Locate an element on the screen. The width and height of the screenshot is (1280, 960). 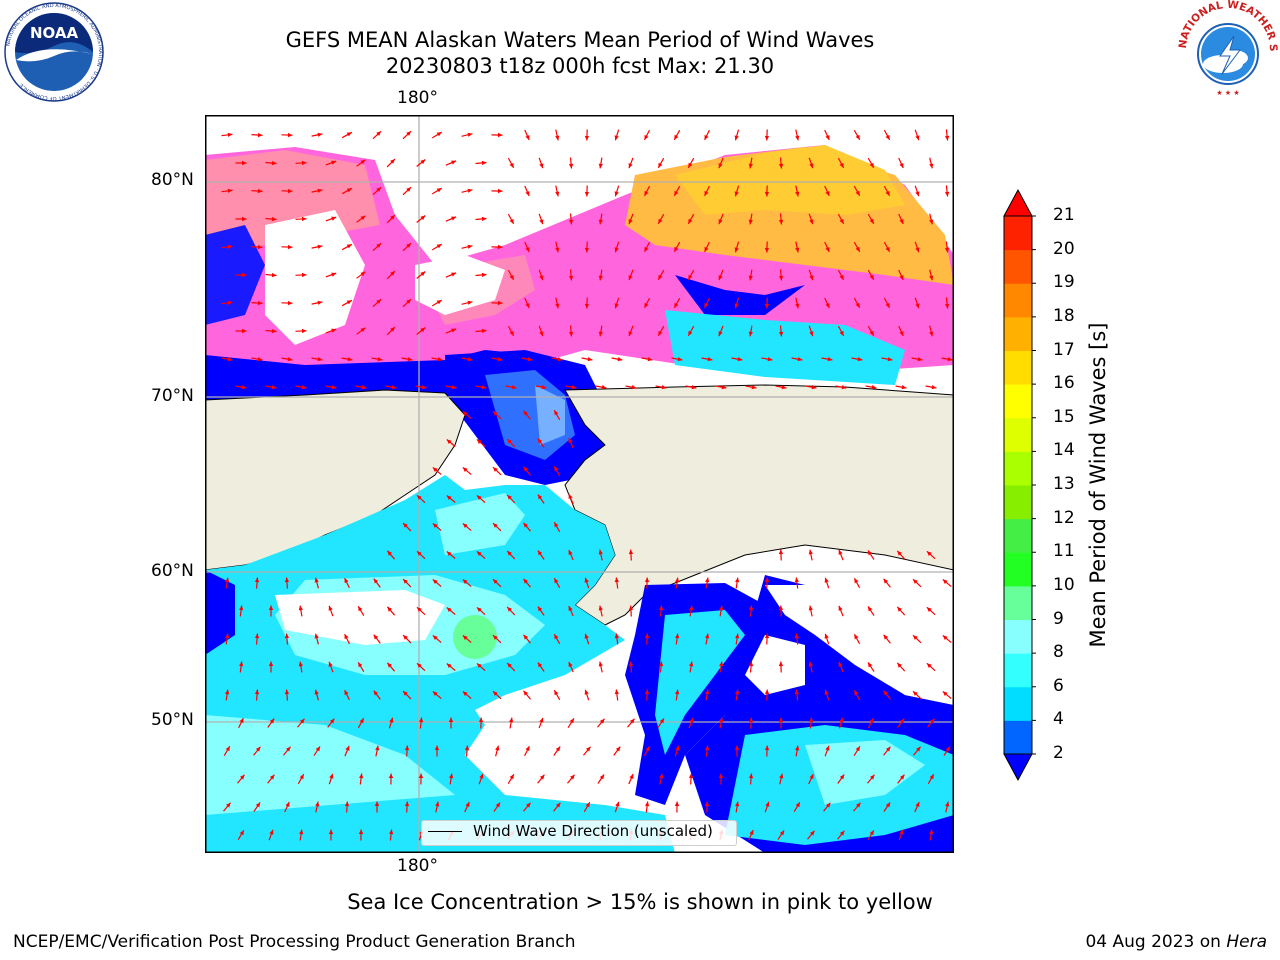
colorbar-tick-label: 17 is located at coordinates (1064, 349).